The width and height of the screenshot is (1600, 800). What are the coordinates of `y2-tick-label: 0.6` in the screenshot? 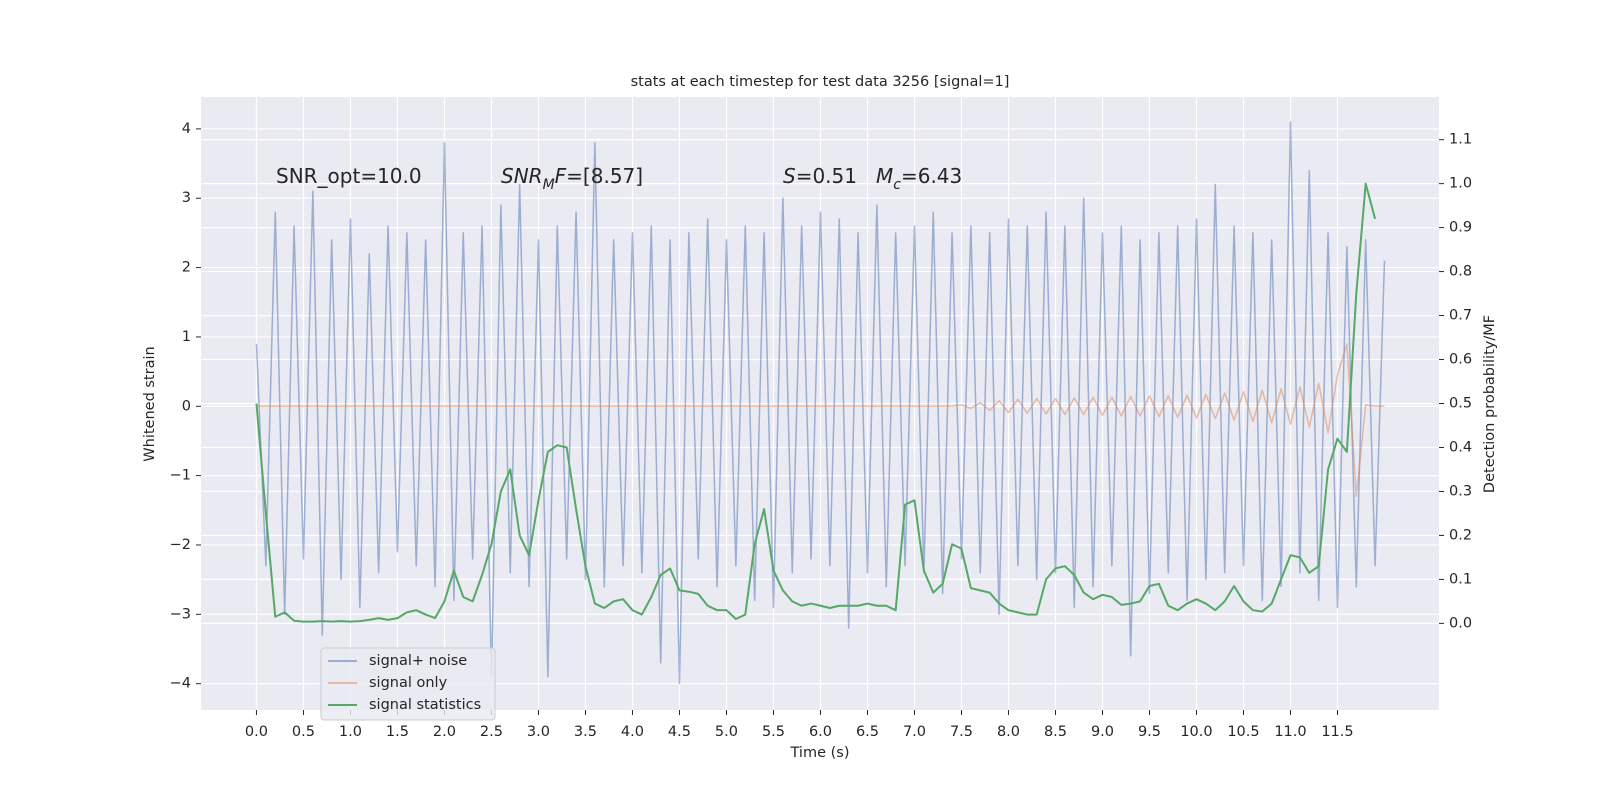 It's located at (1460, 360).